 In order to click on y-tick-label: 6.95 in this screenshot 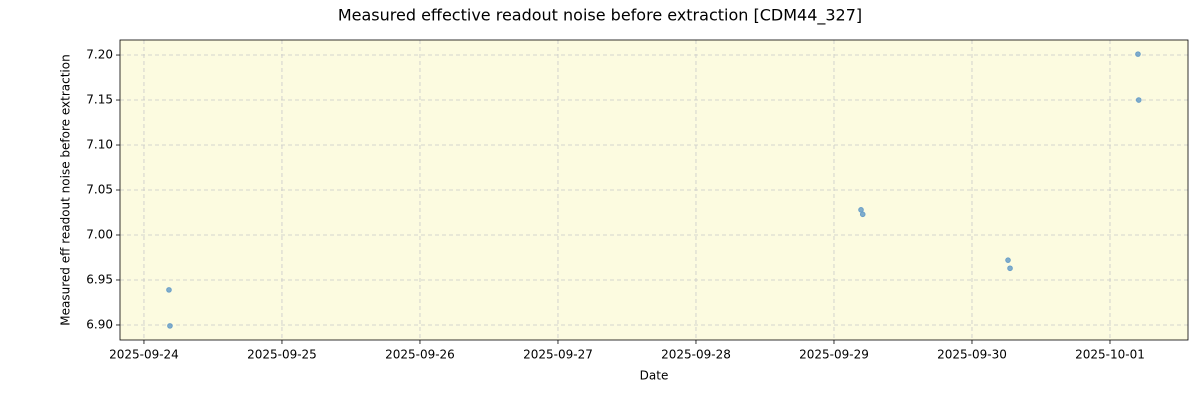, I will do `click(99, 279)`.